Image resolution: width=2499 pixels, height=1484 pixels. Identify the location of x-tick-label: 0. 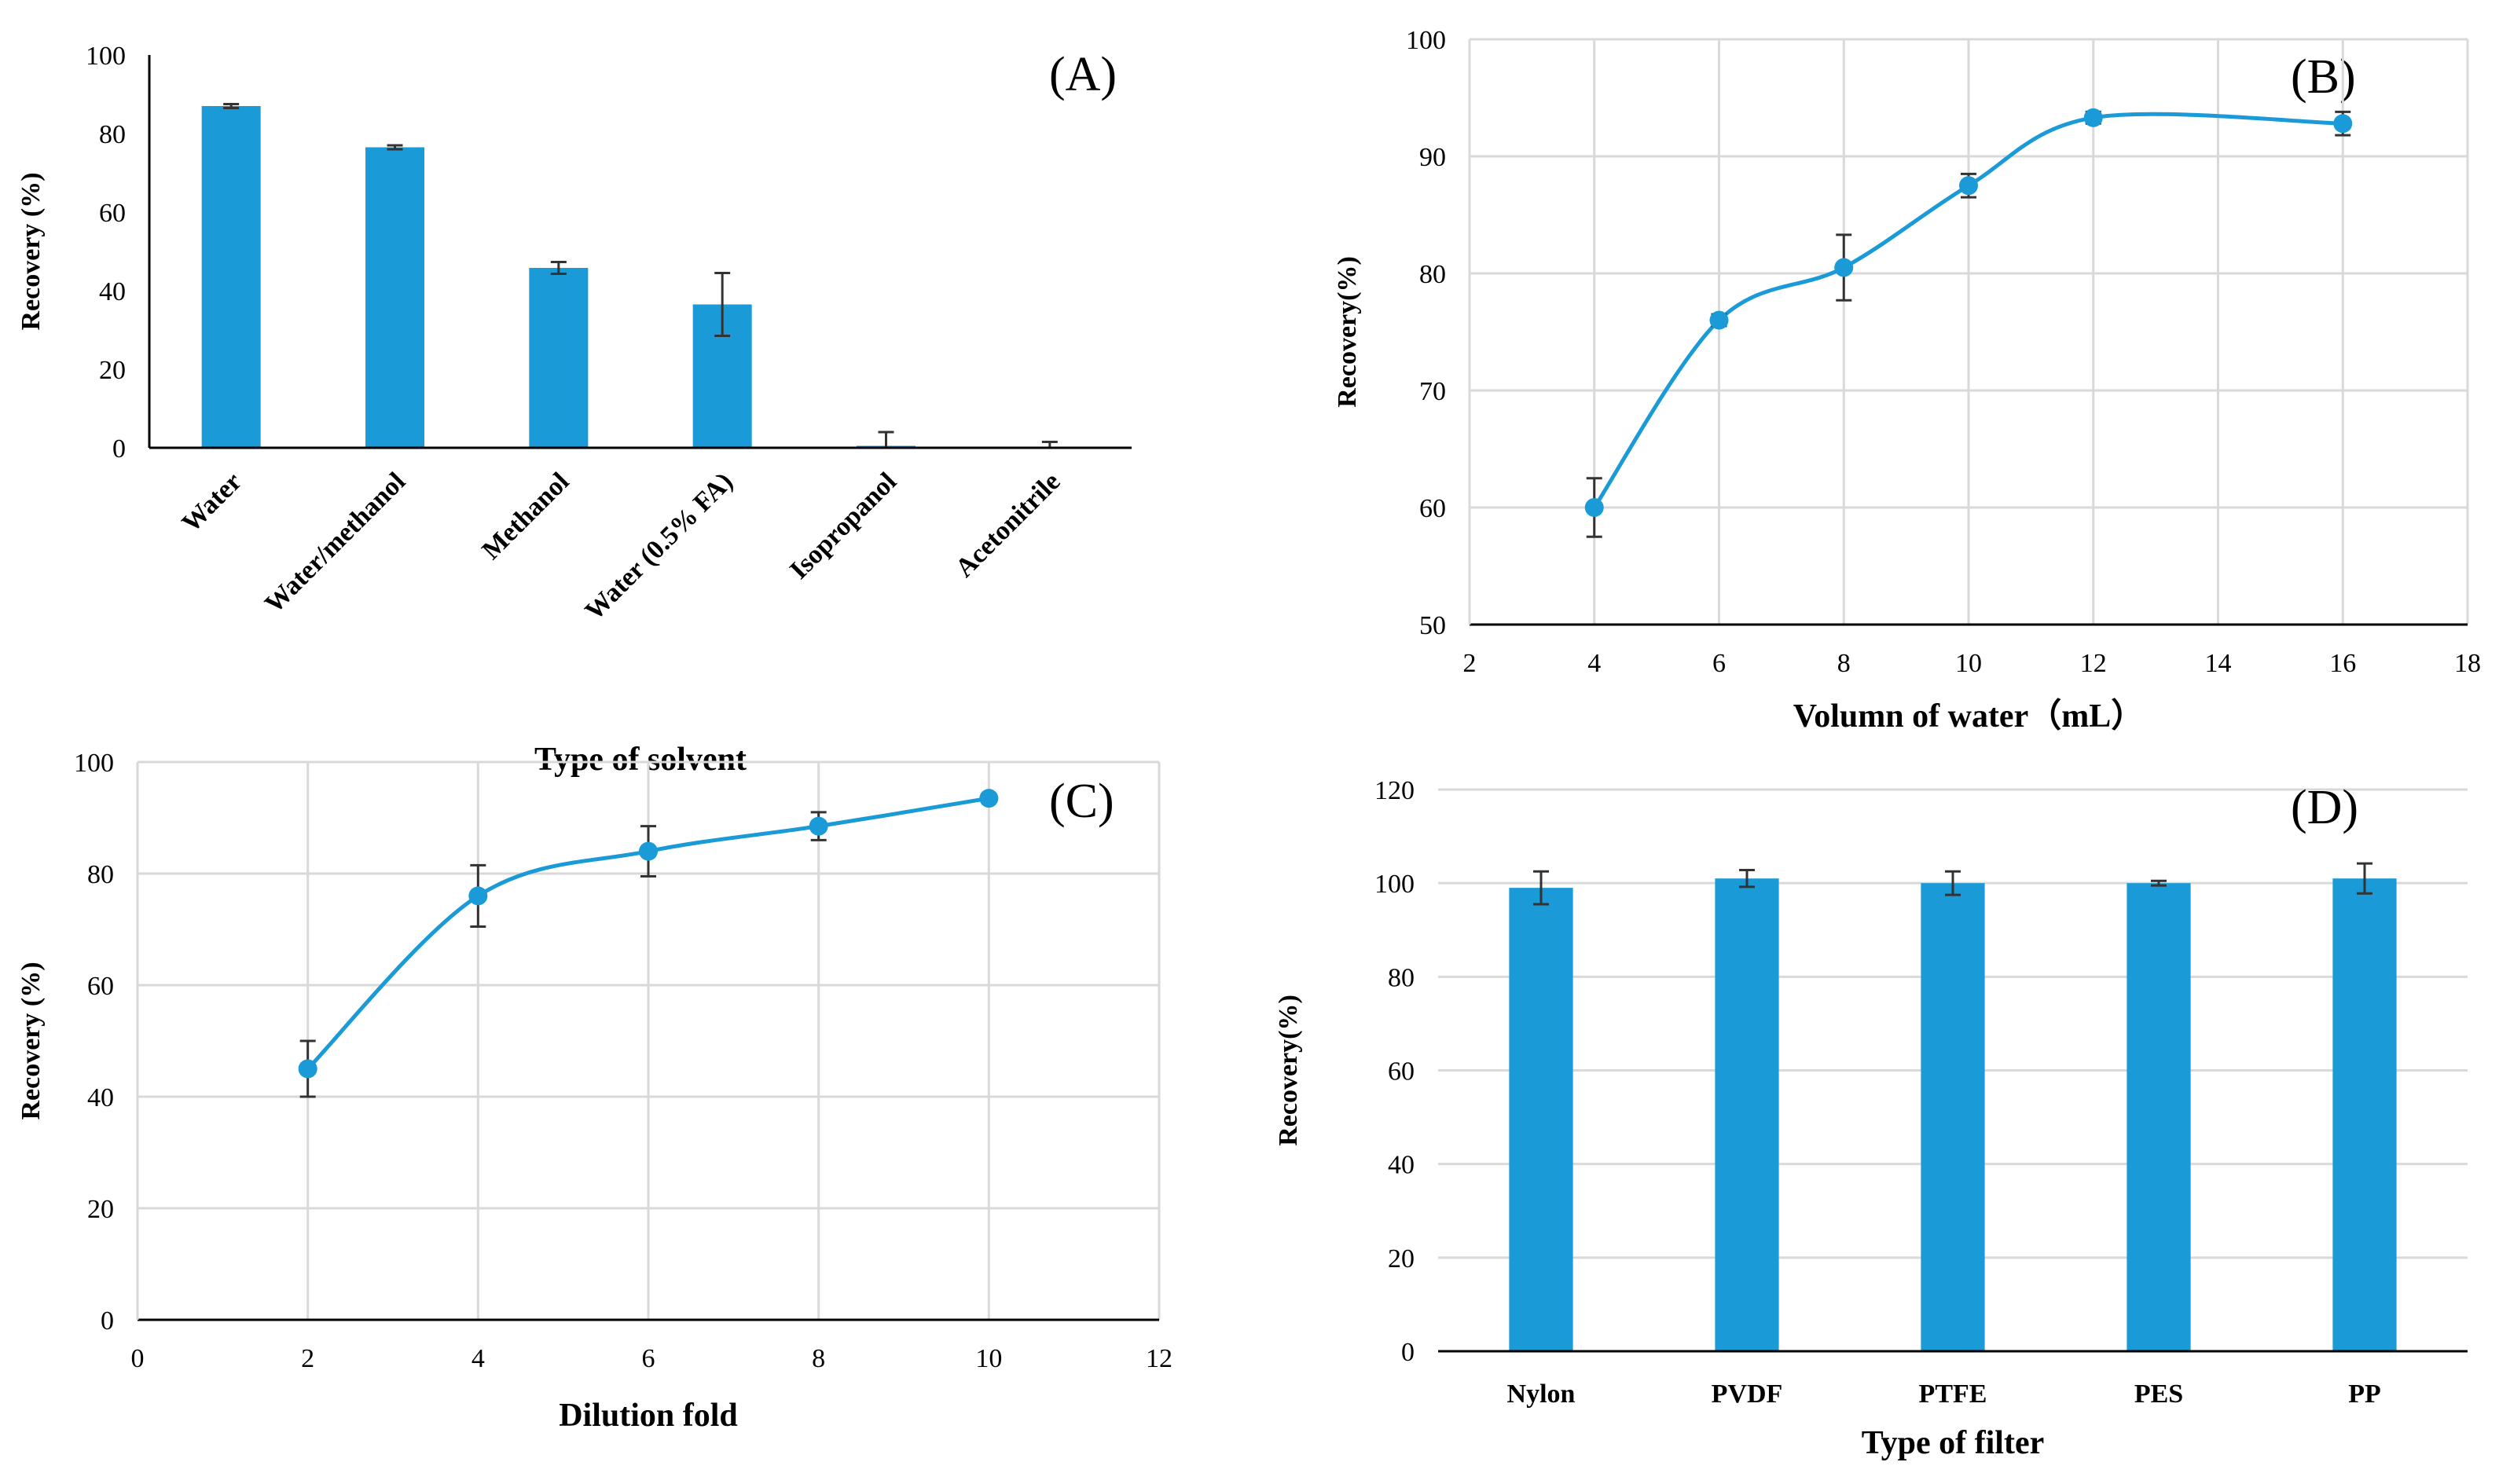
(138, 1358).